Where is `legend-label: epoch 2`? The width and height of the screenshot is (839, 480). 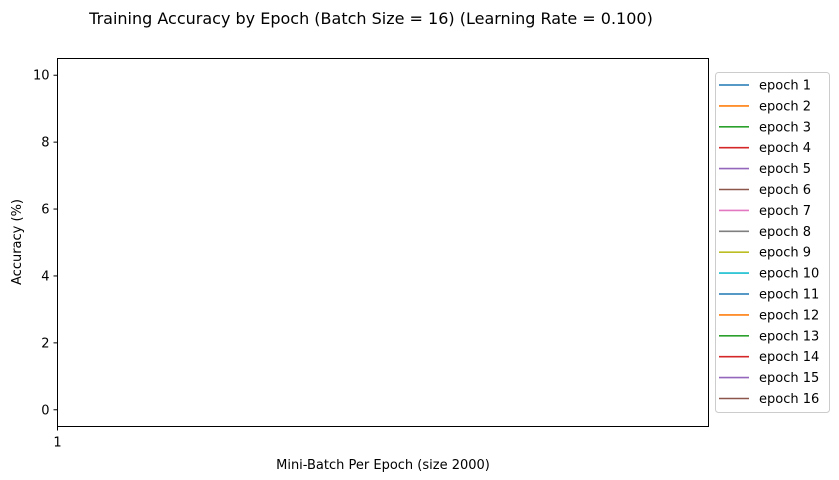 legend-label: epoch 2 is located at coordinates (785, 106).